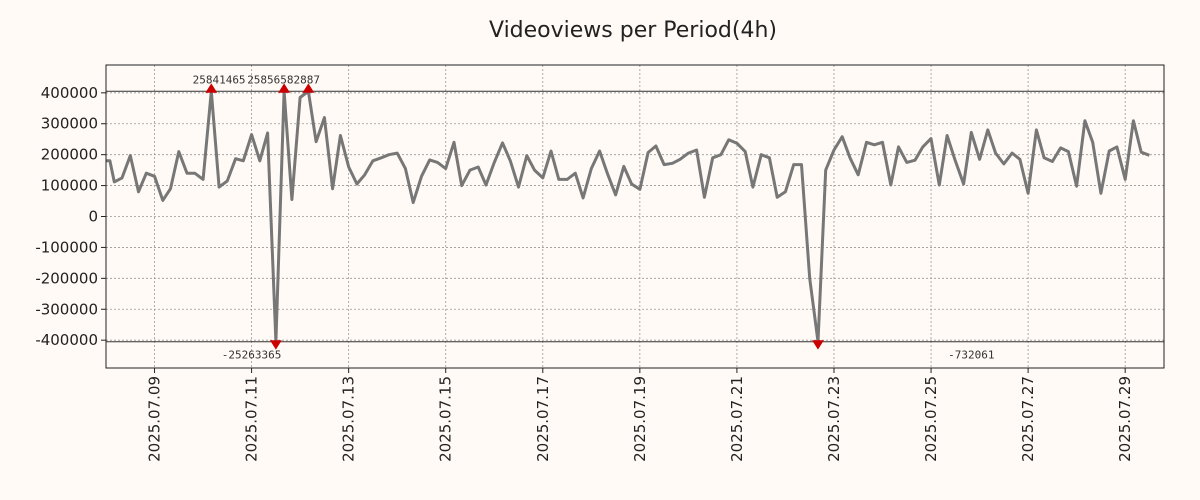 The width and height of the screenshot is (1200, 500). What do you see at coordinates (931, 419) in the screenshot?
I see `x-tick-label: 2025.07.25` at bounding box center [931, 419].